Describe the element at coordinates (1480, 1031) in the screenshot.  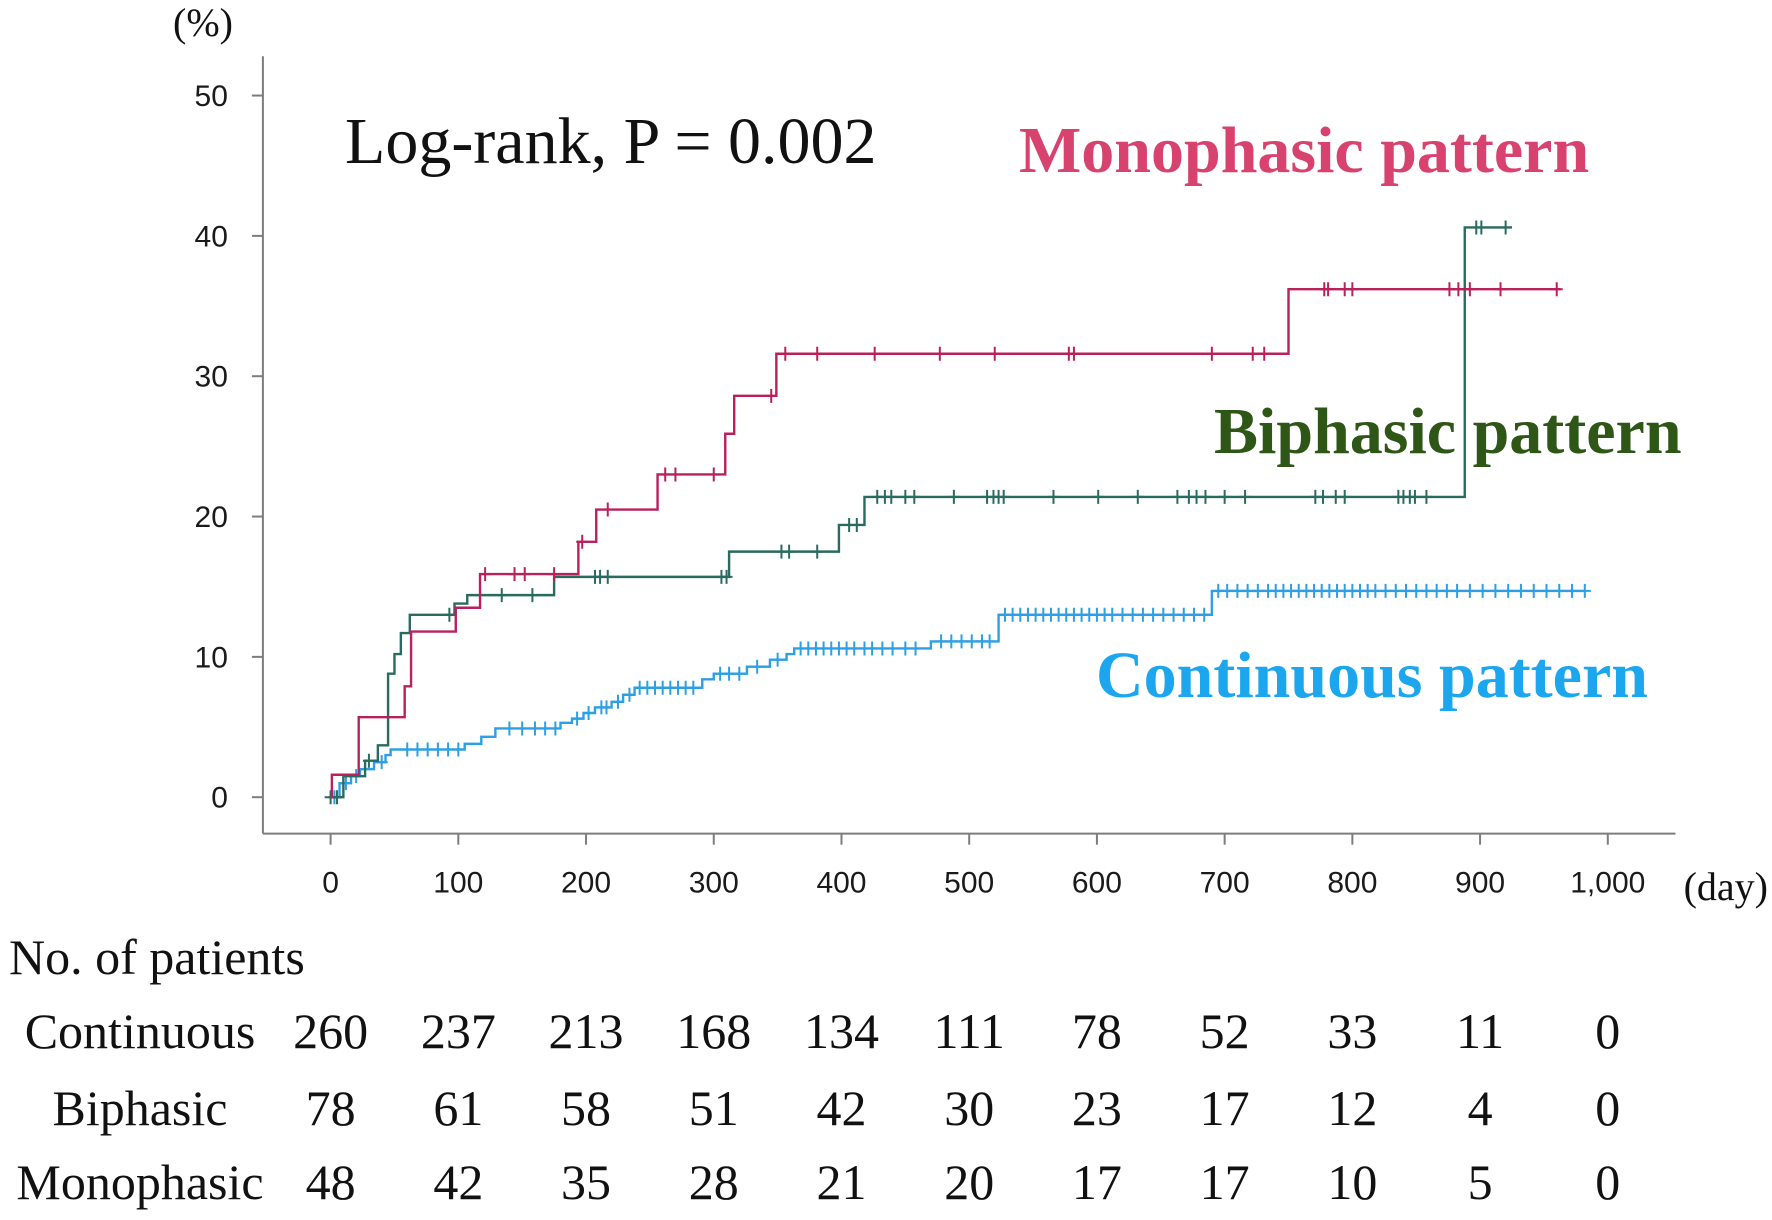
I see `risk-count: 11` at that location.